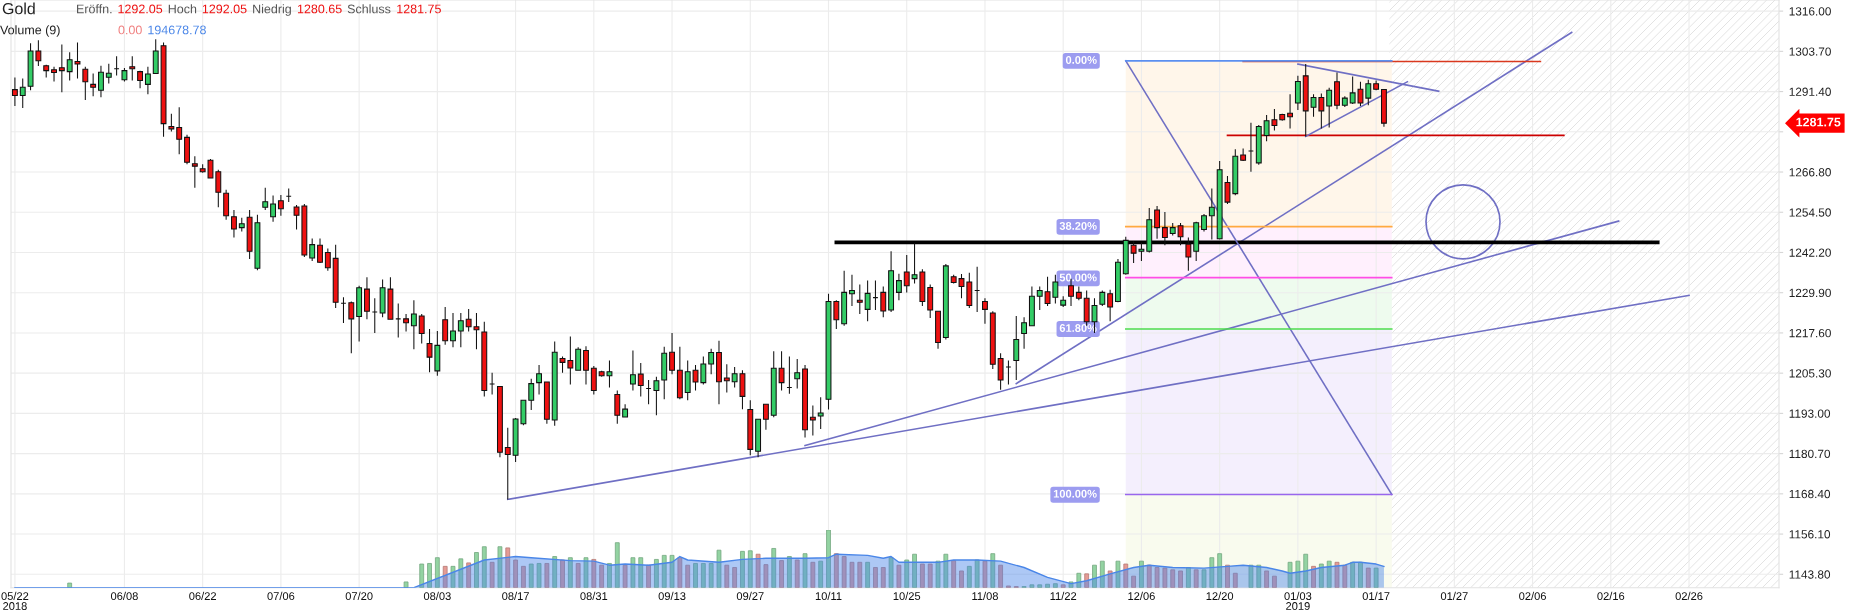 This screenshot has height=615, width=1849. I want to click on y-tick-label: 1193.00, so click(1810, 413).